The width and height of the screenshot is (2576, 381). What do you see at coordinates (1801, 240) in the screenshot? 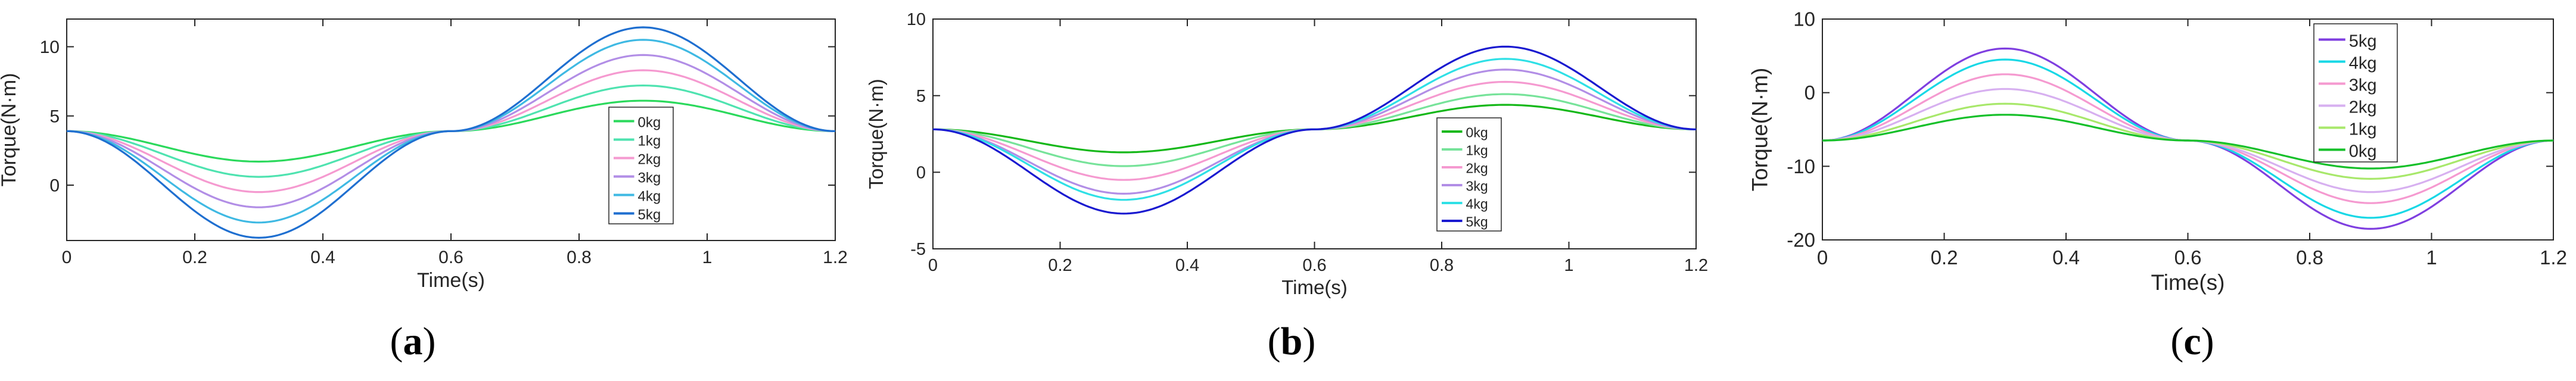
I see `y-tick-label: -20` at bounding box center [1801, 240].